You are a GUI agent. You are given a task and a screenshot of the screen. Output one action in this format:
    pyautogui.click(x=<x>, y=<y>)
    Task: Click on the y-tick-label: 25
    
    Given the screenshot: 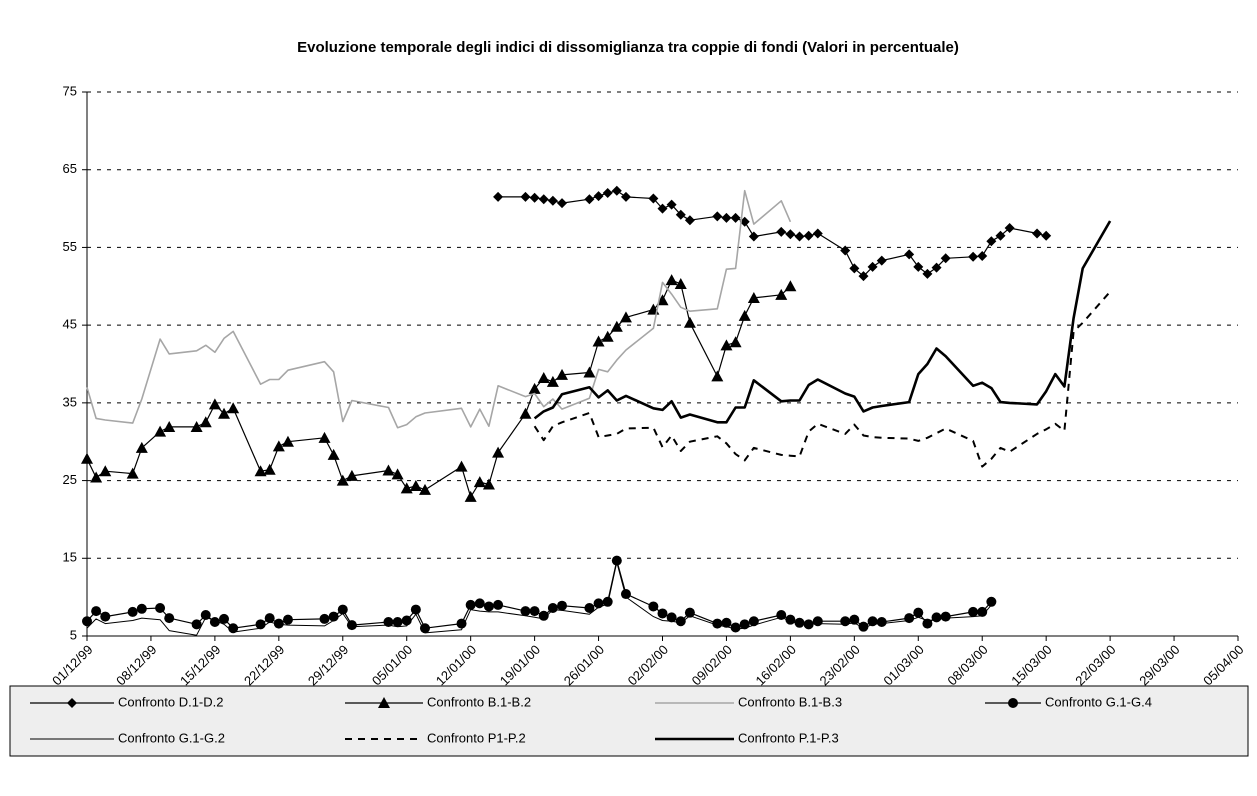 What is the action you would take?
    pyautogui.click(x=70, y=479)
    